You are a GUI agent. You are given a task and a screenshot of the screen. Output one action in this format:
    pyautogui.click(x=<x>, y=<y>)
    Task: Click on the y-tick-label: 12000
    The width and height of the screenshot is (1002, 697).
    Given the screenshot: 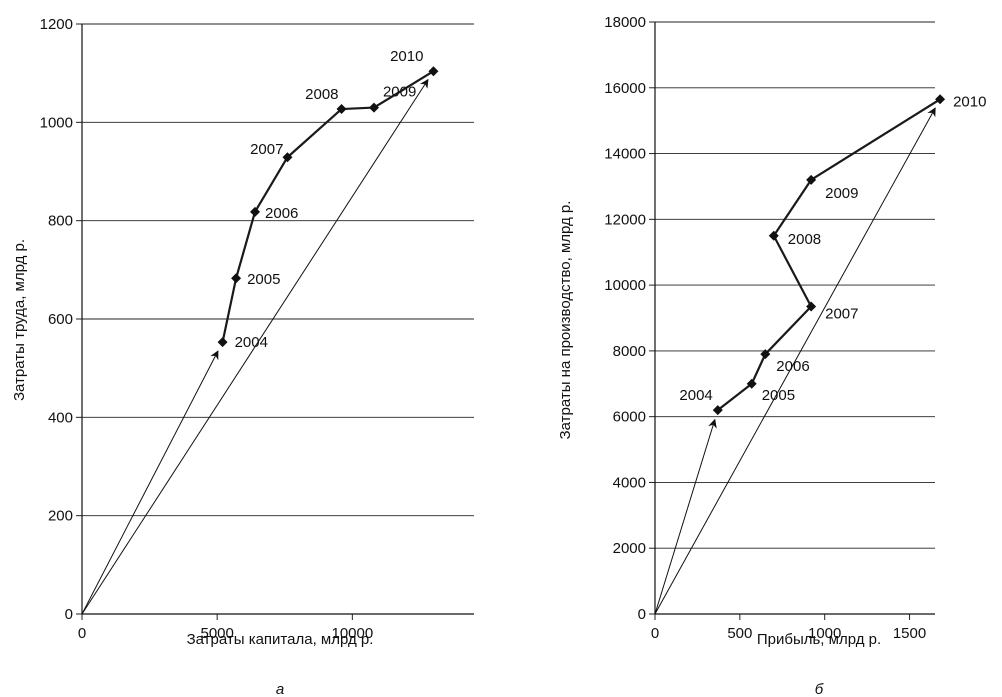 What is the action you would take?
    pyautogui.click(x=625, y=219)
    